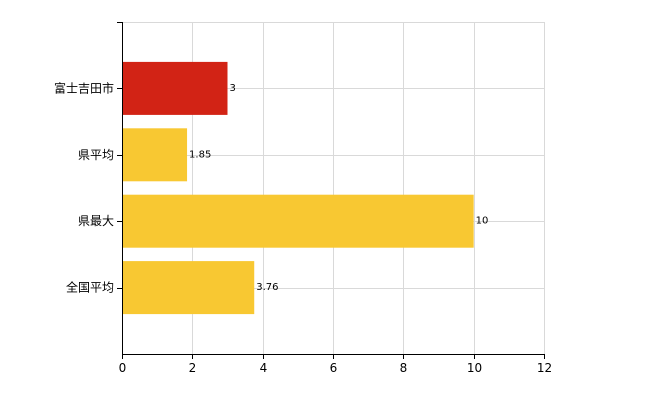  I want to click on x-tick-label: 4, so click(264, 368).